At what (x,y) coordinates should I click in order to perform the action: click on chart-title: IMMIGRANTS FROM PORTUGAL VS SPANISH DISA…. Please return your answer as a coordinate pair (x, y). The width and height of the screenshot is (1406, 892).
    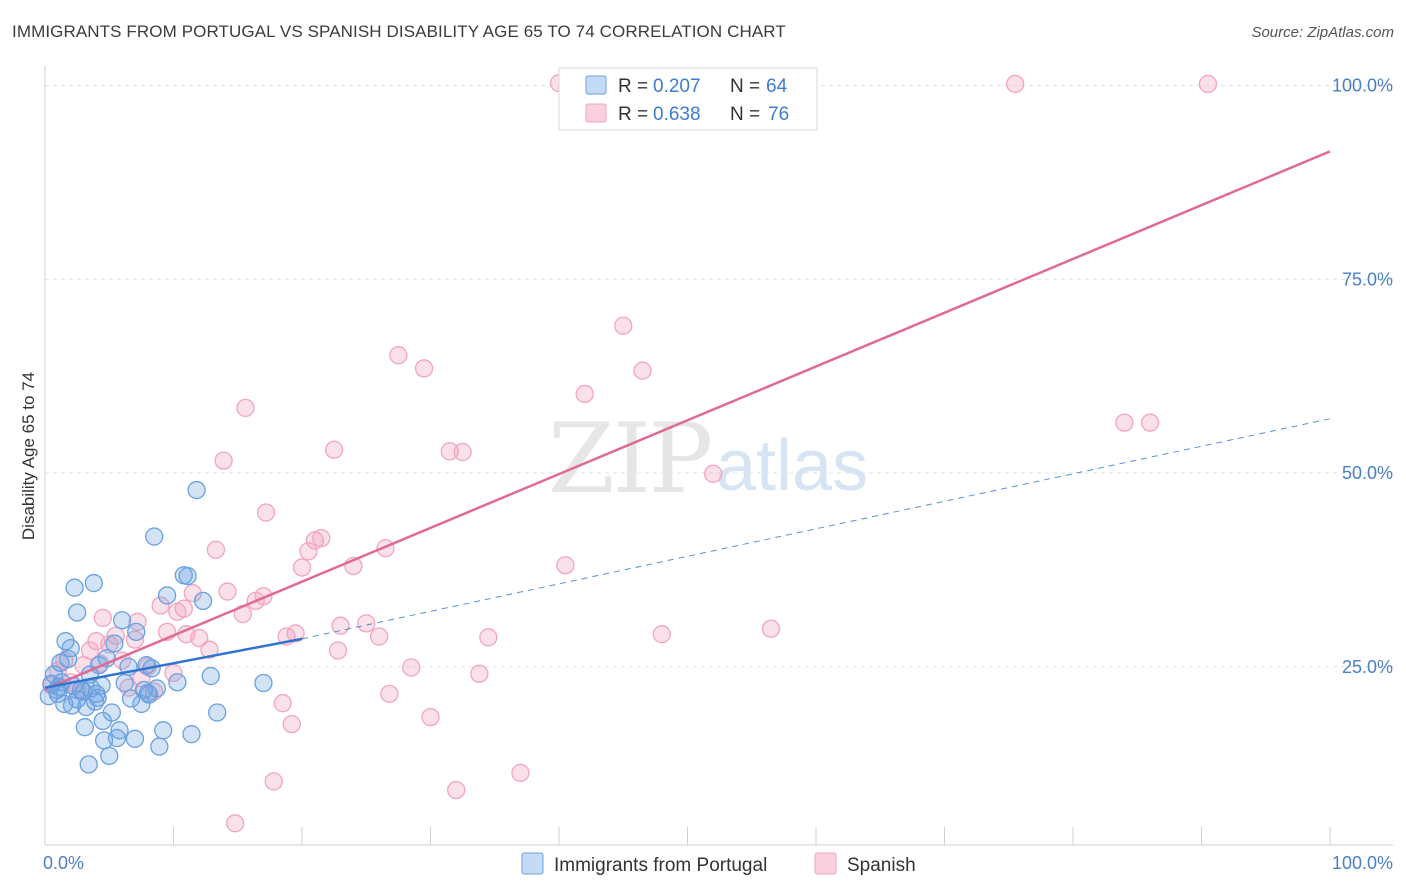
    Looking at the image, I should click on (399, 31).